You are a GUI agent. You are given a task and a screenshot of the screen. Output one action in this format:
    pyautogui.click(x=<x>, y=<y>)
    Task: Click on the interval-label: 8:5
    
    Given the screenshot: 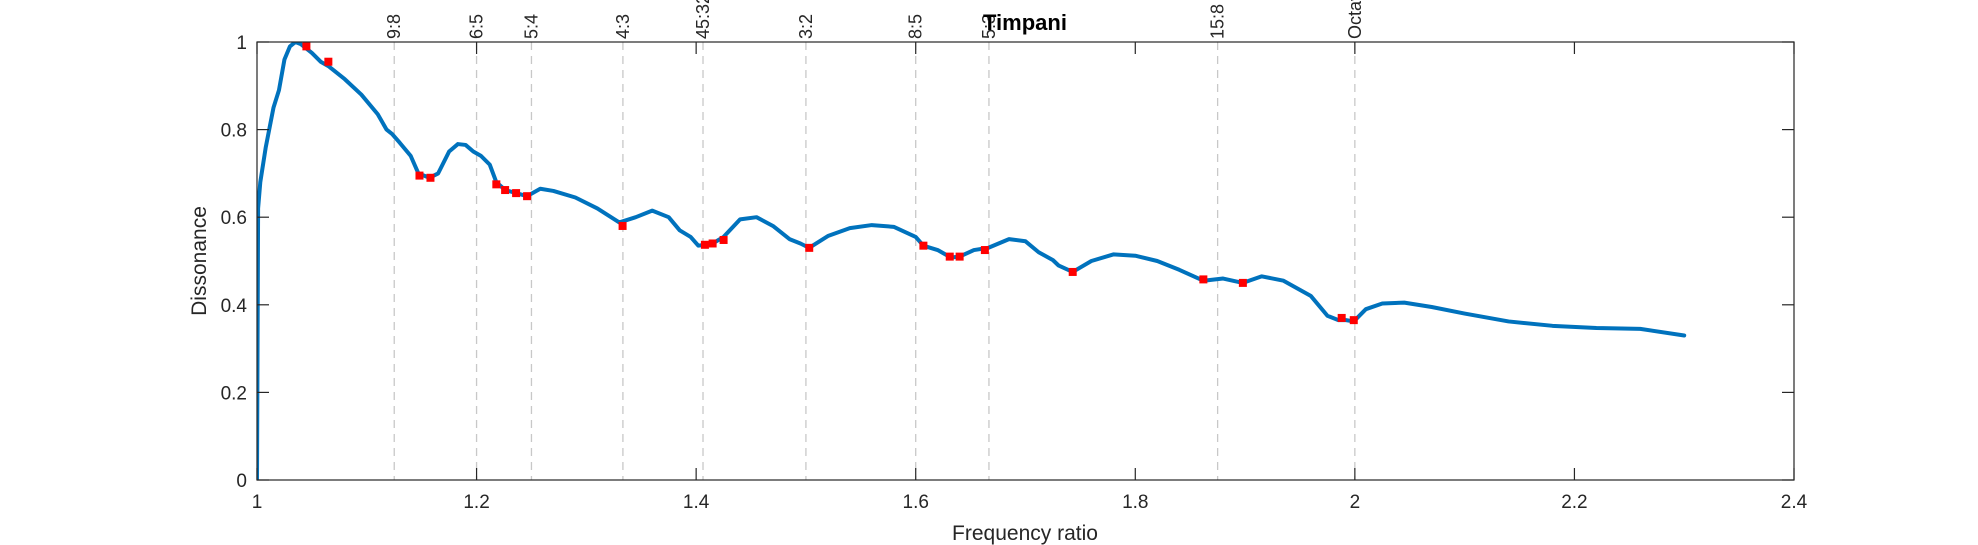 What is the action you would take?
    pyautogui.click(x=916, y=26)
    